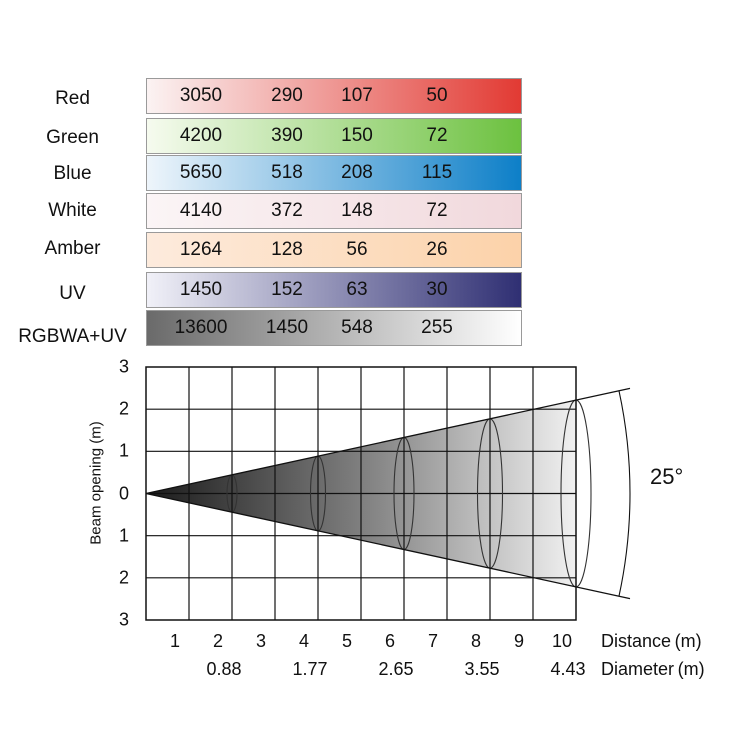 The width and height of the screenshot is (750, 750). What do you see at coordinates (175, 641) in the screenshot?
I see `distance-tick-label: 1` at bounding box center [175, 641].